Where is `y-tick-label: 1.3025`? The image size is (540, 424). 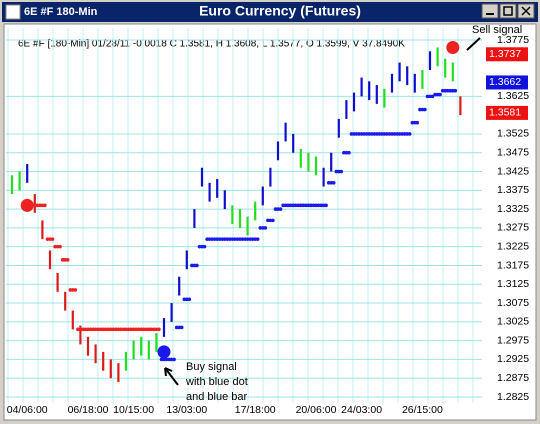
y-tick-label: 1.3025 is located at coordinates (513, 322).